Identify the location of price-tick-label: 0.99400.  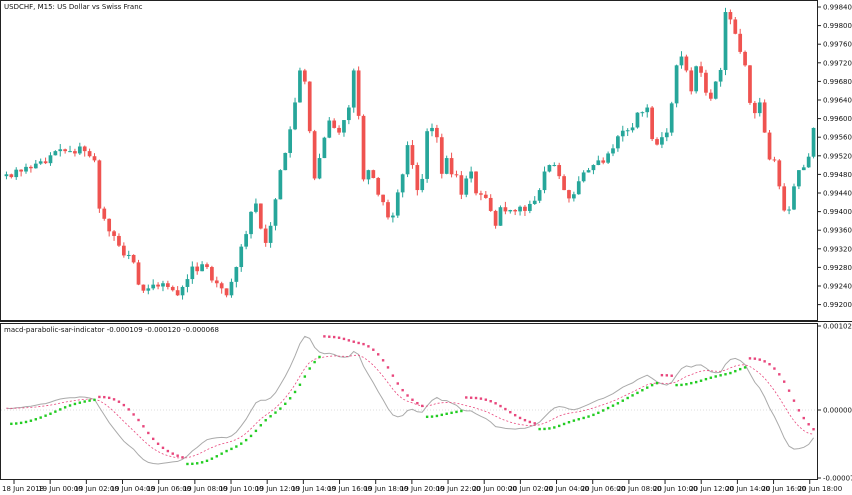
(837, 212).